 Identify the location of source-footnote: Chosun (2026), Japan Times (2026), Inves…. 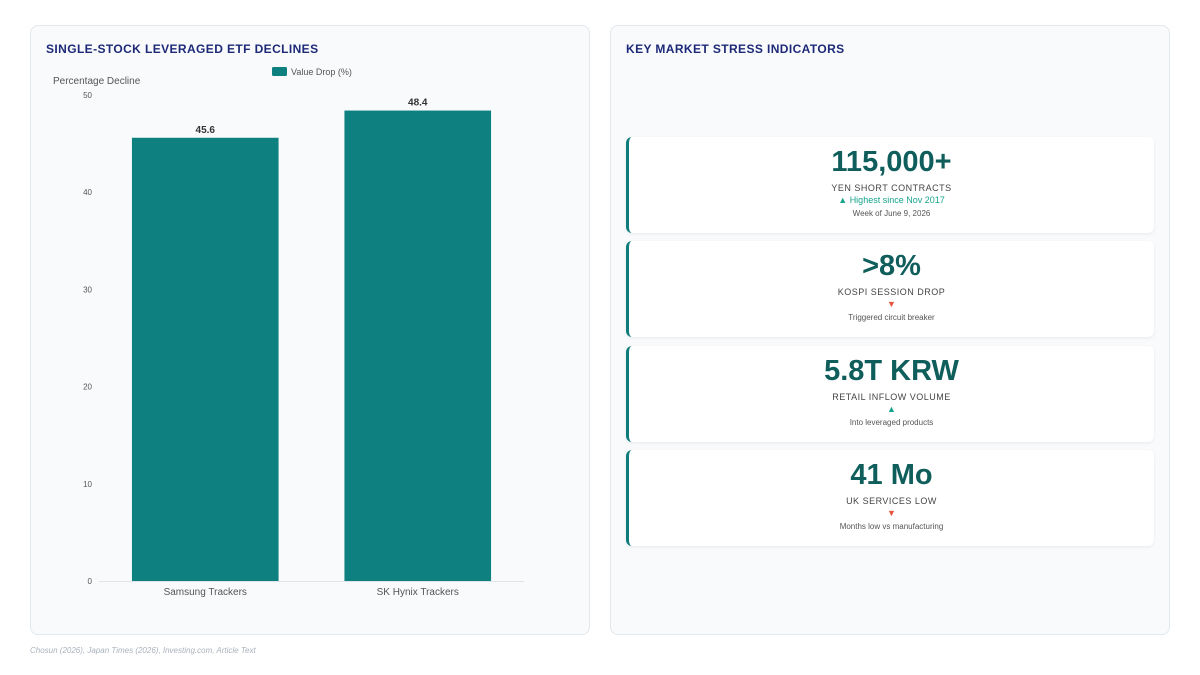
(143, 650).